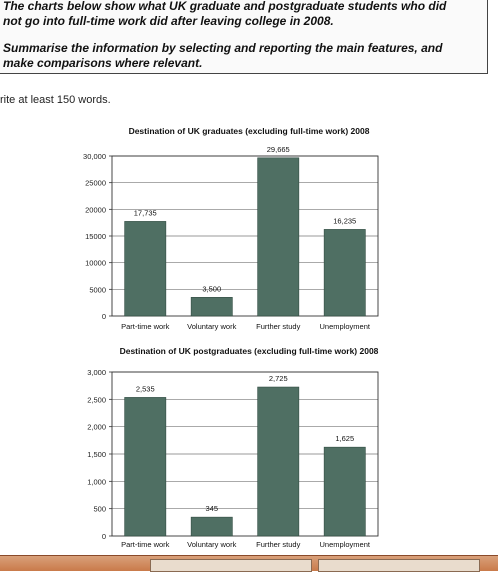 The height and width of the screenshot is (572, 498). Describe the element at coordinates (145, 544) in the screenshot. I see `postgrad-category-label: Part-time work` at that location.